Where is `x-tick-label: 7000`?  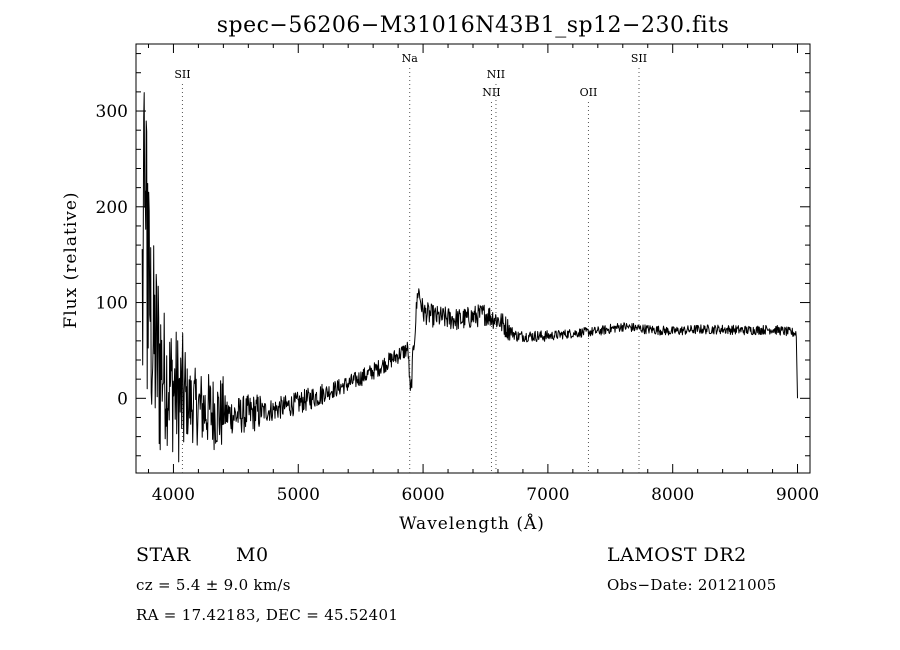
x-tick-label: 7000 is located at coordinates (547, 495).